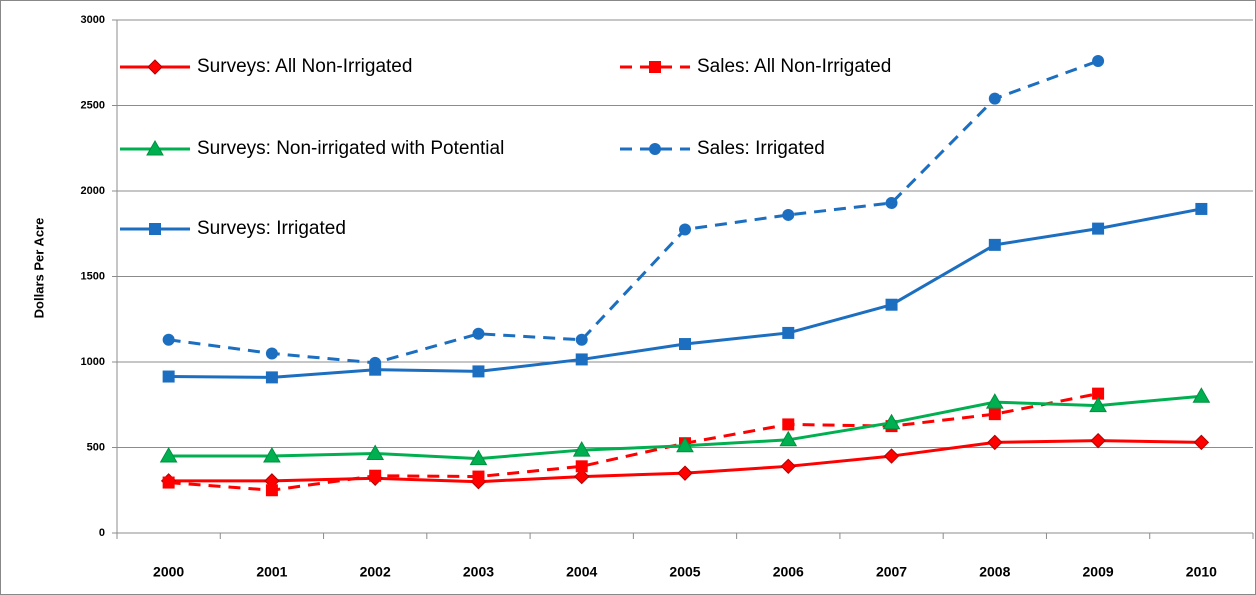 The width and height of the screenshot is (1256, 595). I want to click on x-tick-label: 2000, so click(168, 572).